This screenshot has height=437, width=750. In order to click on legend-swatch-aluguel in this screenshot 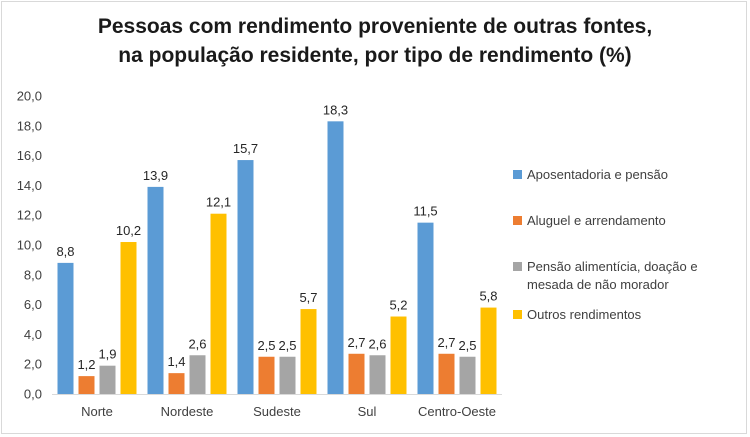, I will do `click(517, 220)`.